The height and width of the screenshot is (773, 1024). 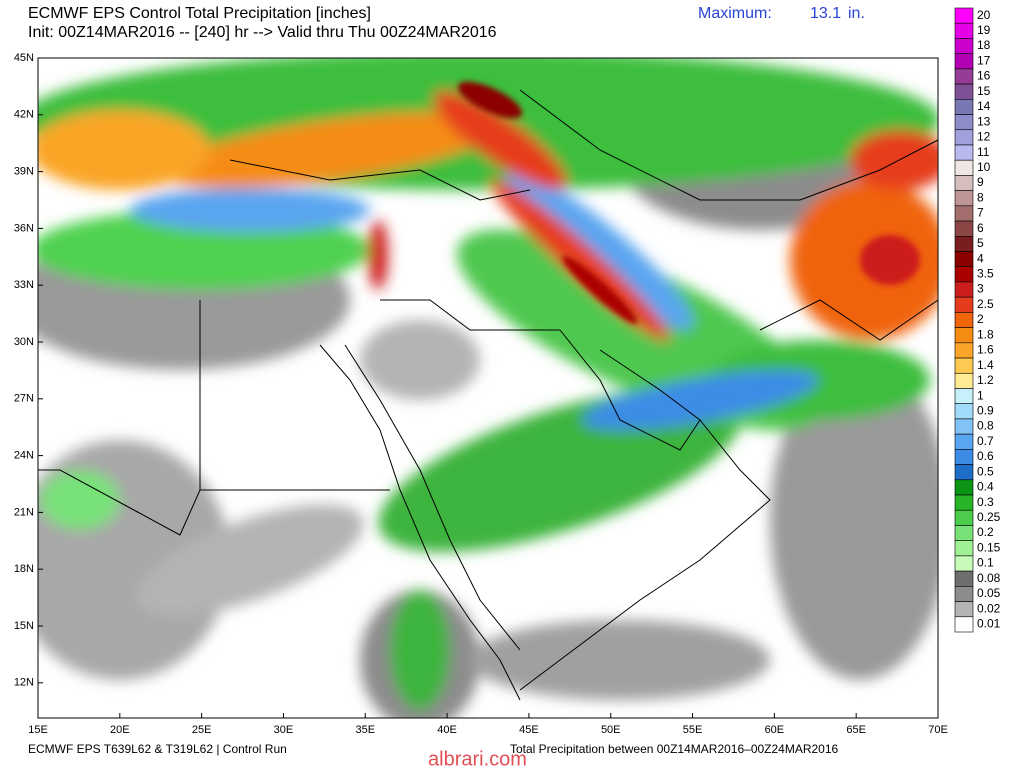 What do you see at coordinates (856, 13) in the screenshot?
I see `maximum-unit: in.` at bounding box center [856, 13].